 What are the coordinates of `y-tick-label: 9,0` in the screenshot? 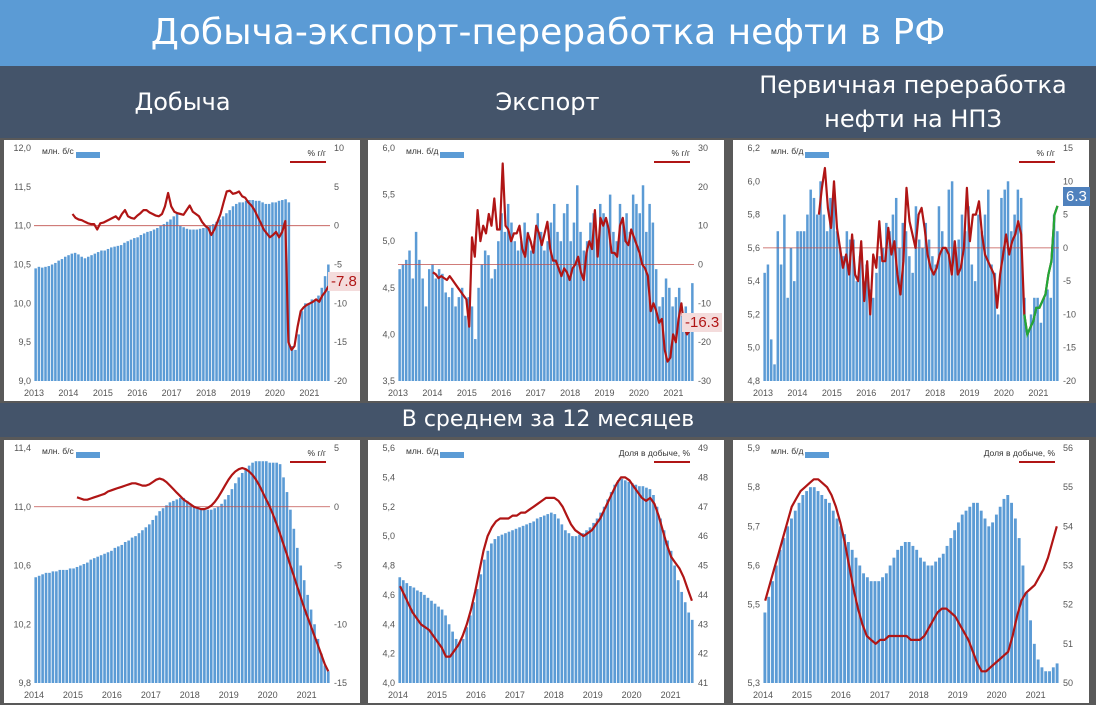 It's located at (24, 381).